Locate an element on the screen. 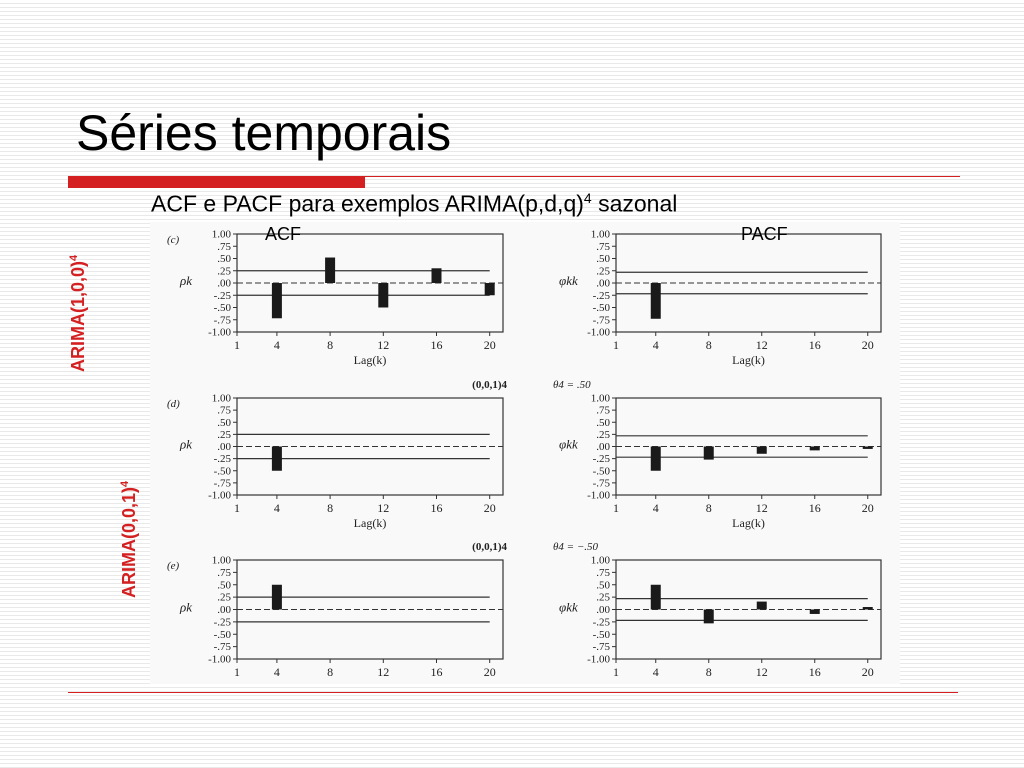 The height and width of the screenshot is (768, 1024). chart2-bar is located at coordinates (276, 458).